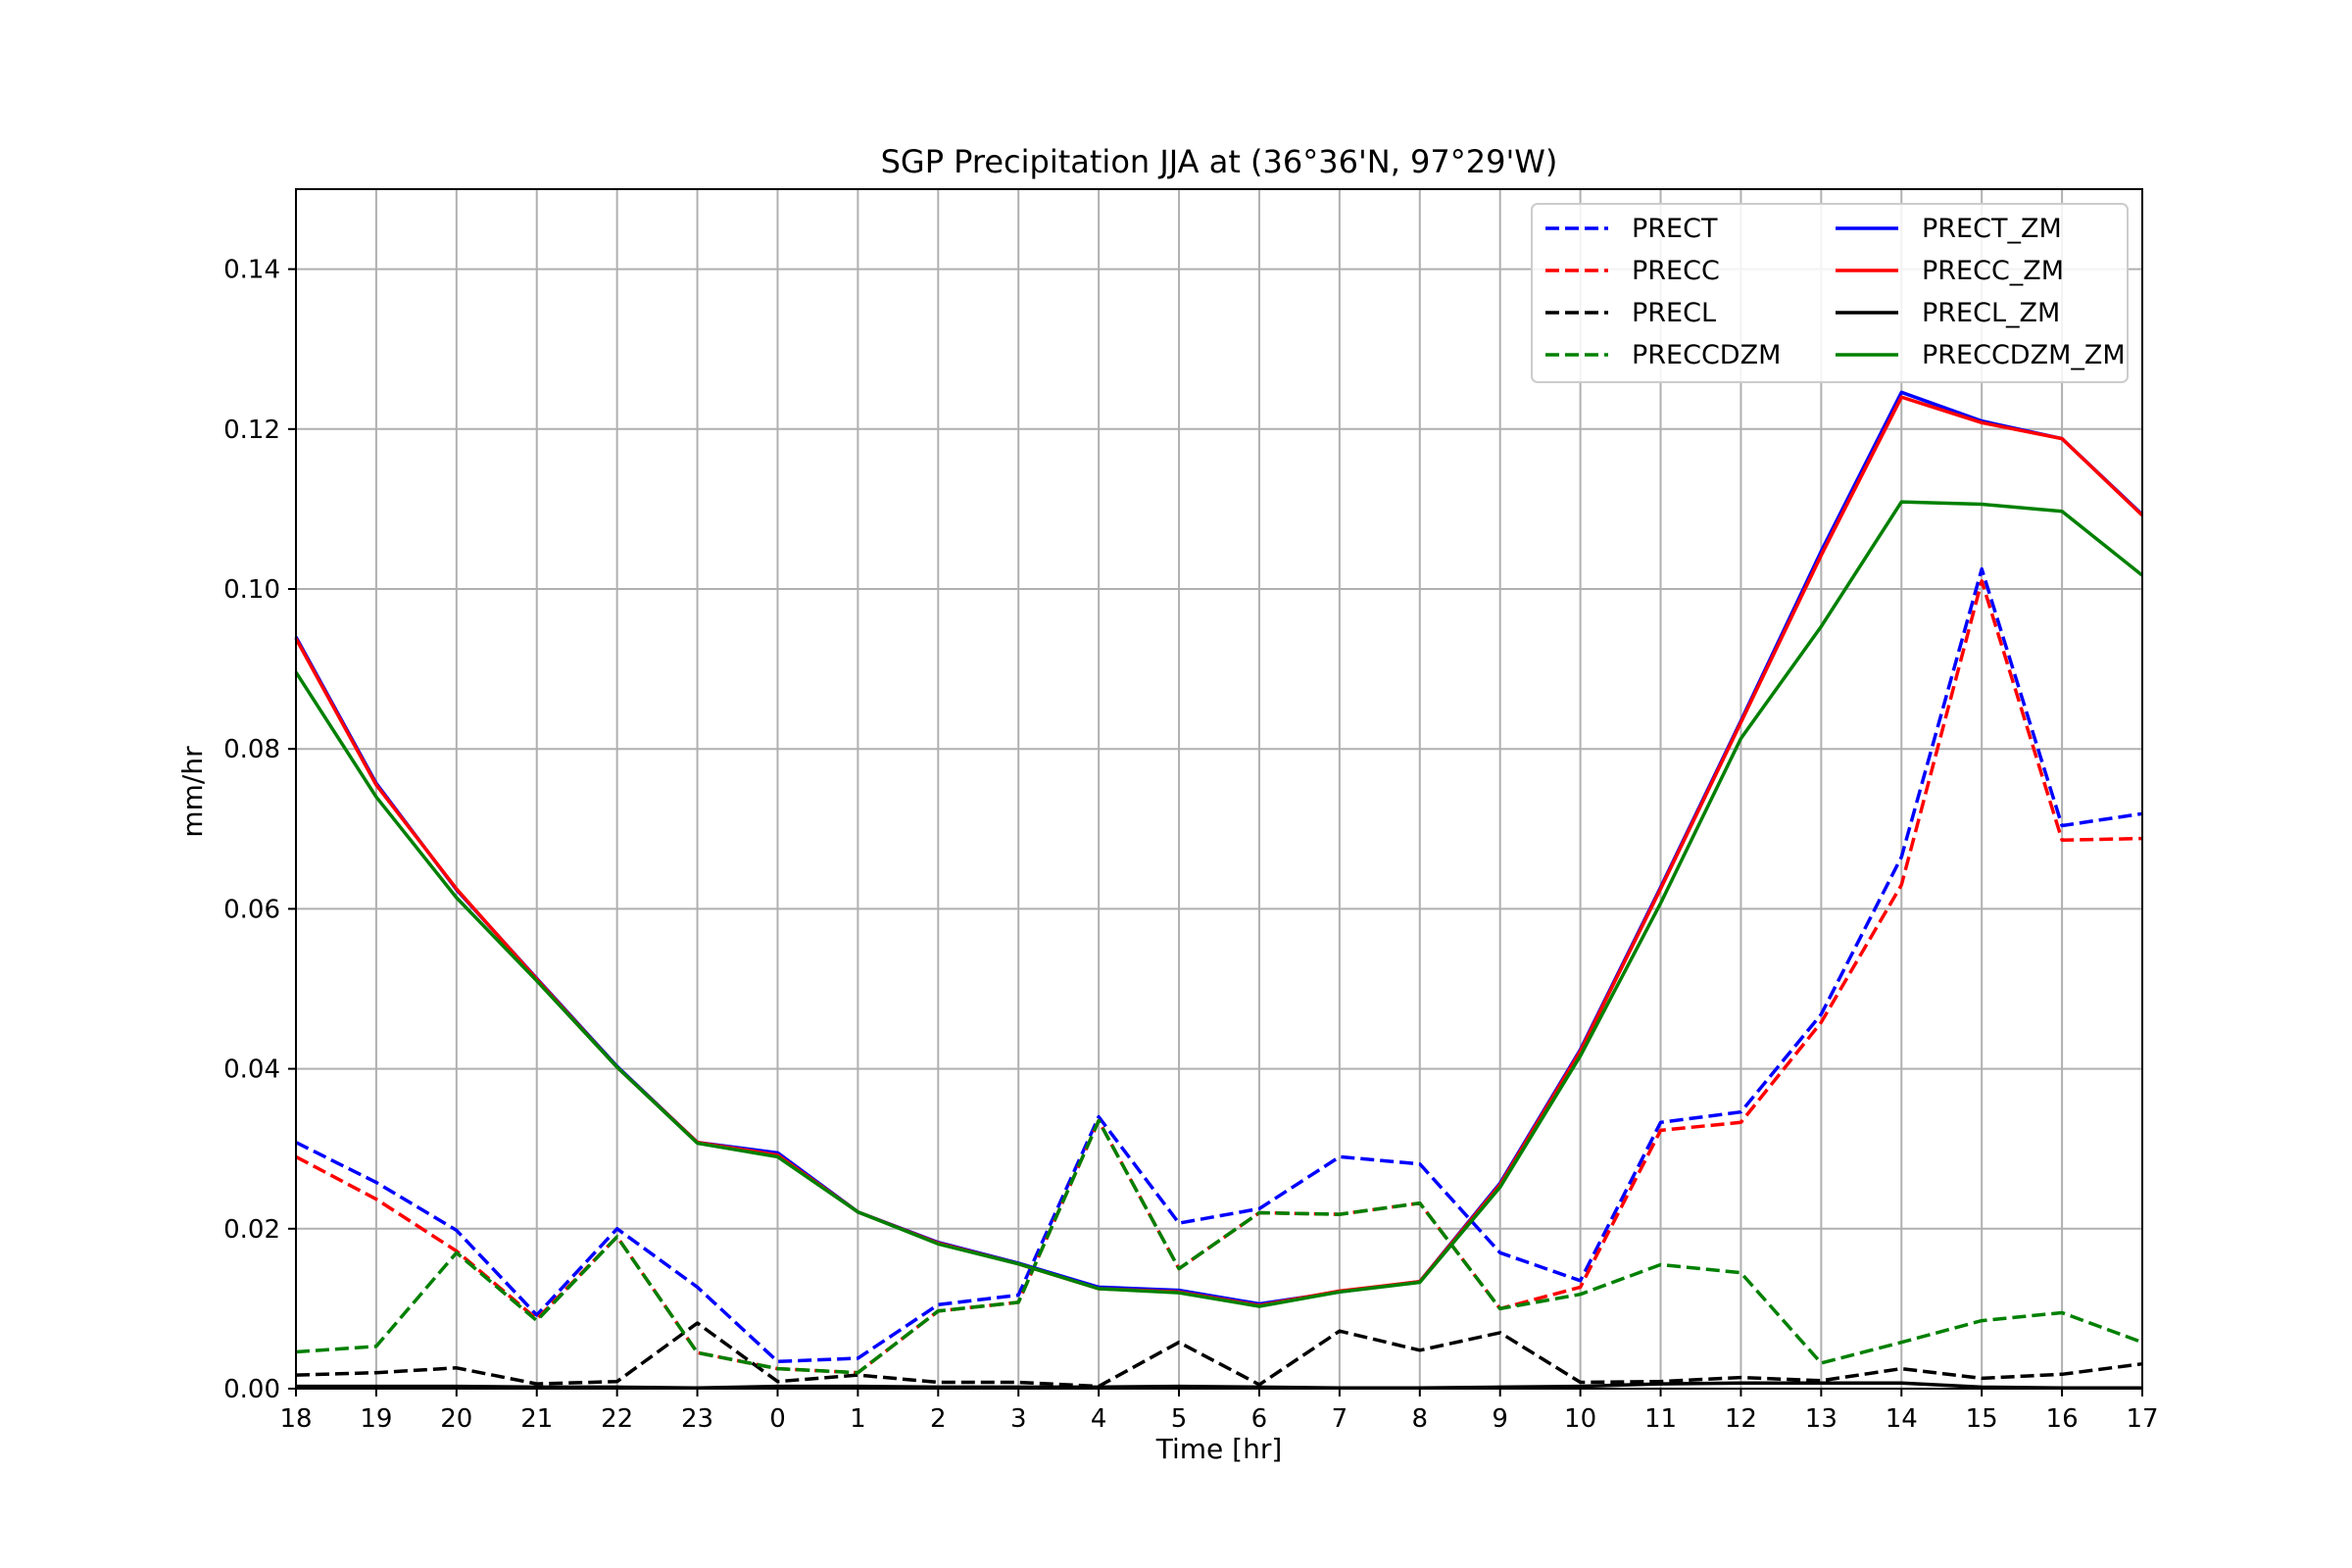 The image size is (2352, 1568). I want to click on y-tick-label: 0.02, so click(252, 1230).